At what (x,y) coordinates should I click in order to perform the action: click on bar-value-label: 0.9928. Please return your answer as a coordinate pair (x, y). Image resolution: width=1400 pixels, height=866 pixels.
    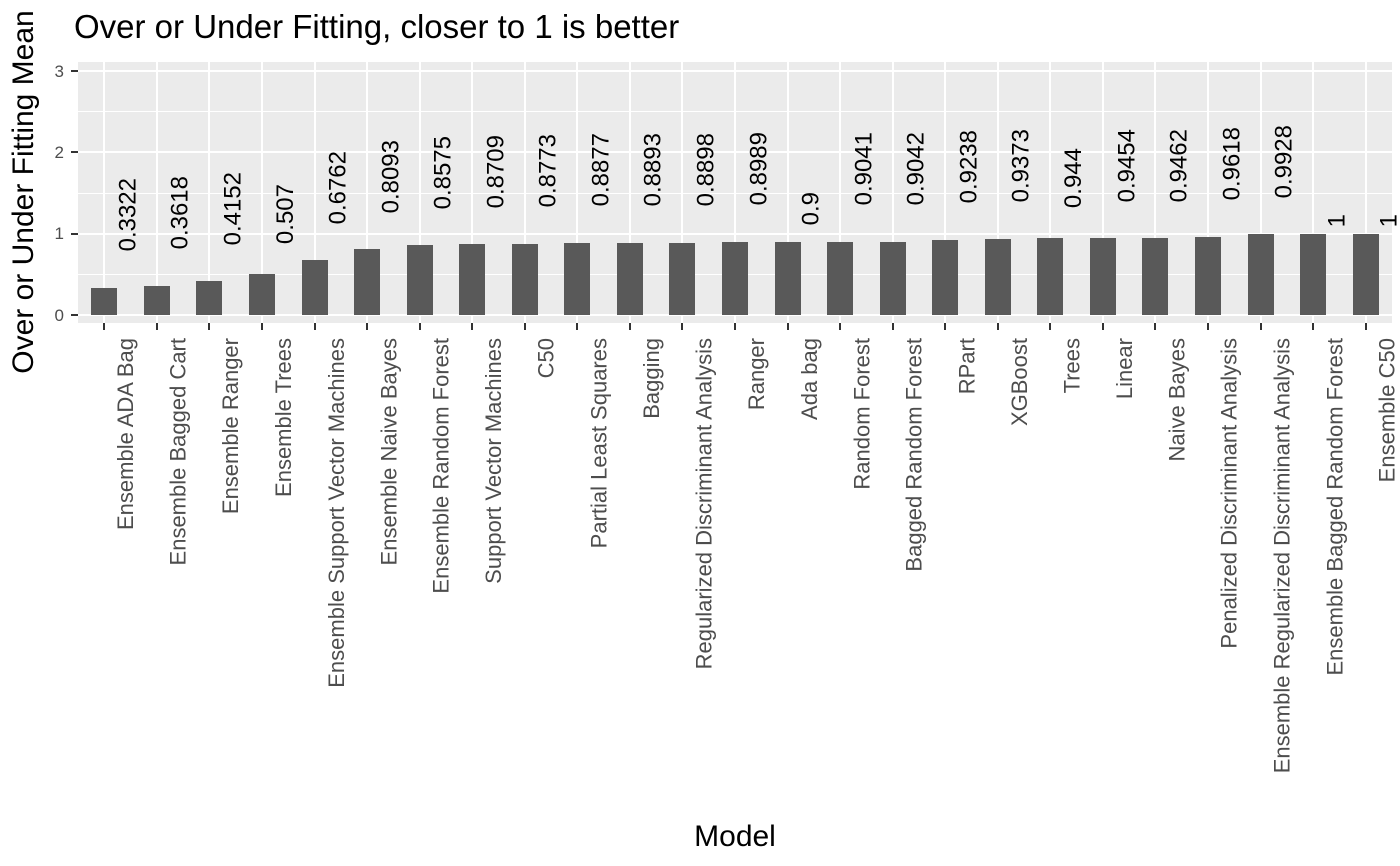
    Looking at the image, I should click on (1284, 161).